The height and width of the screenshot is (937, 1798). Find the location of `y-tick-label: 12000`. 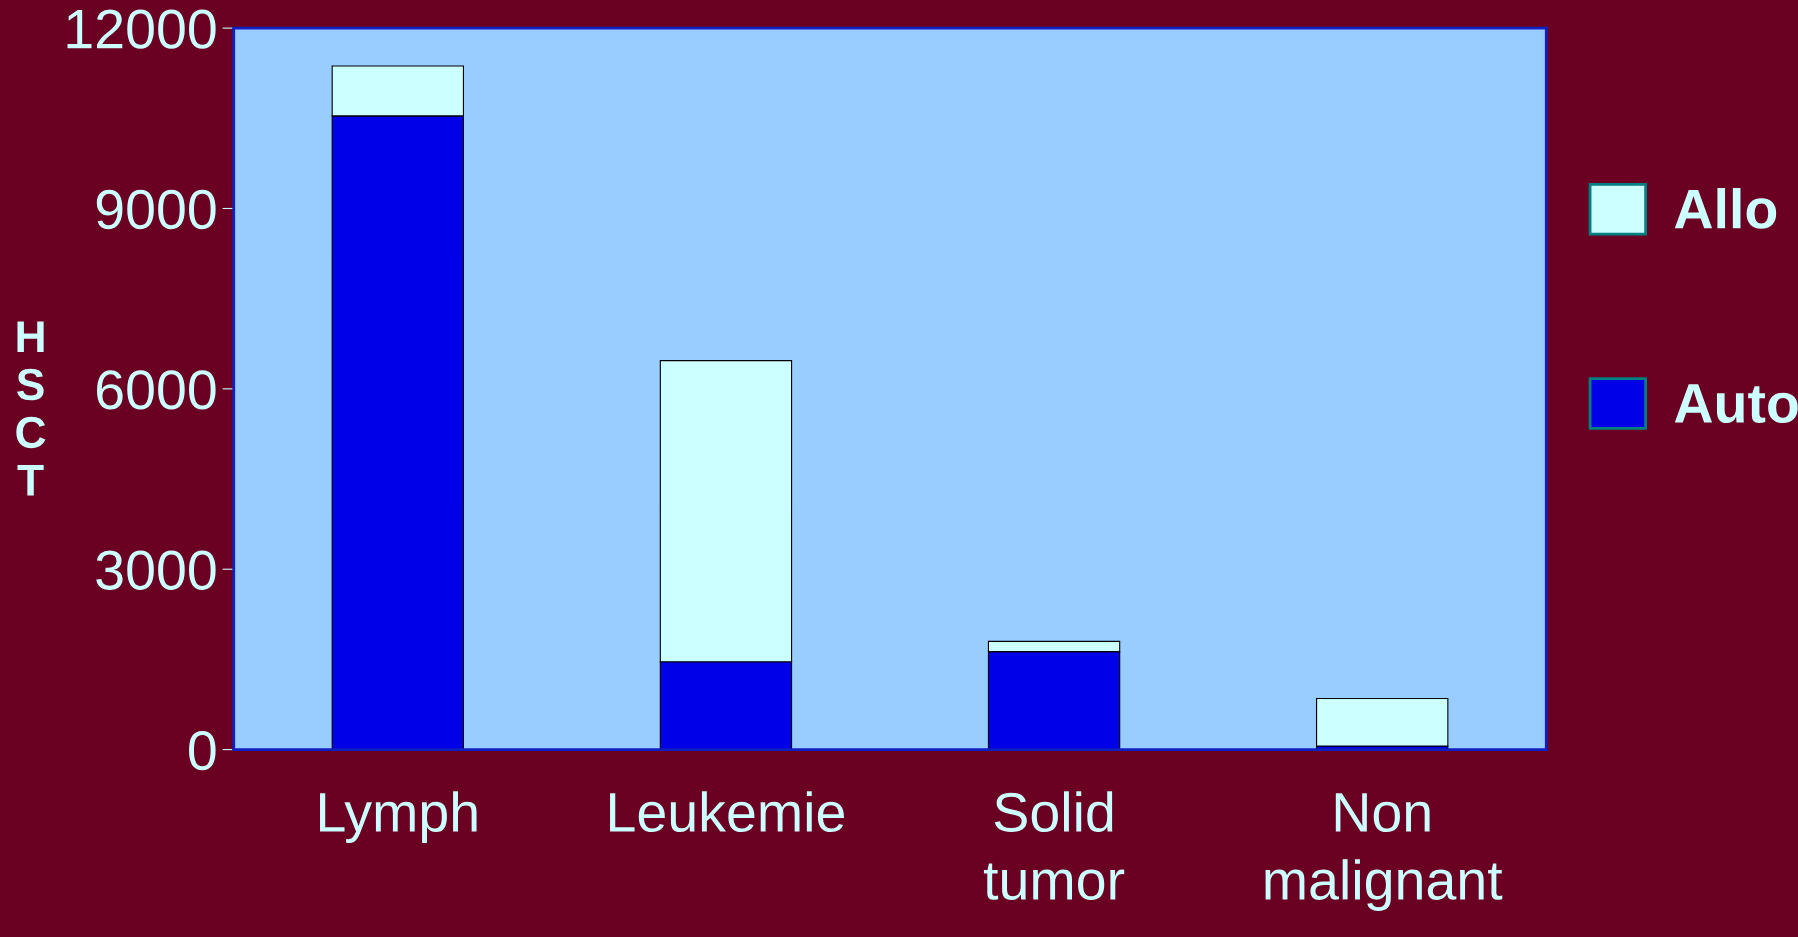

y-tick-label: 12000 is located at coordinates (141, 29).